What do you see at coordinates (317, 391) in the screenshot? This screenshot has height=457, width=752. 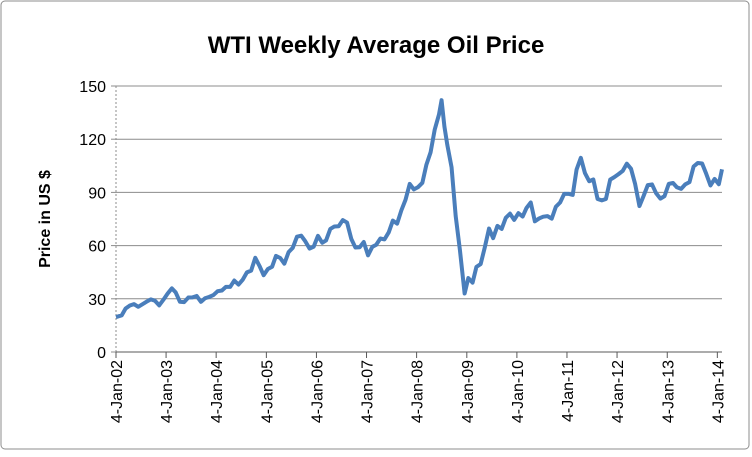 I see `x-tick-label: 4-Jan-06` at bounding box center [317, 391].